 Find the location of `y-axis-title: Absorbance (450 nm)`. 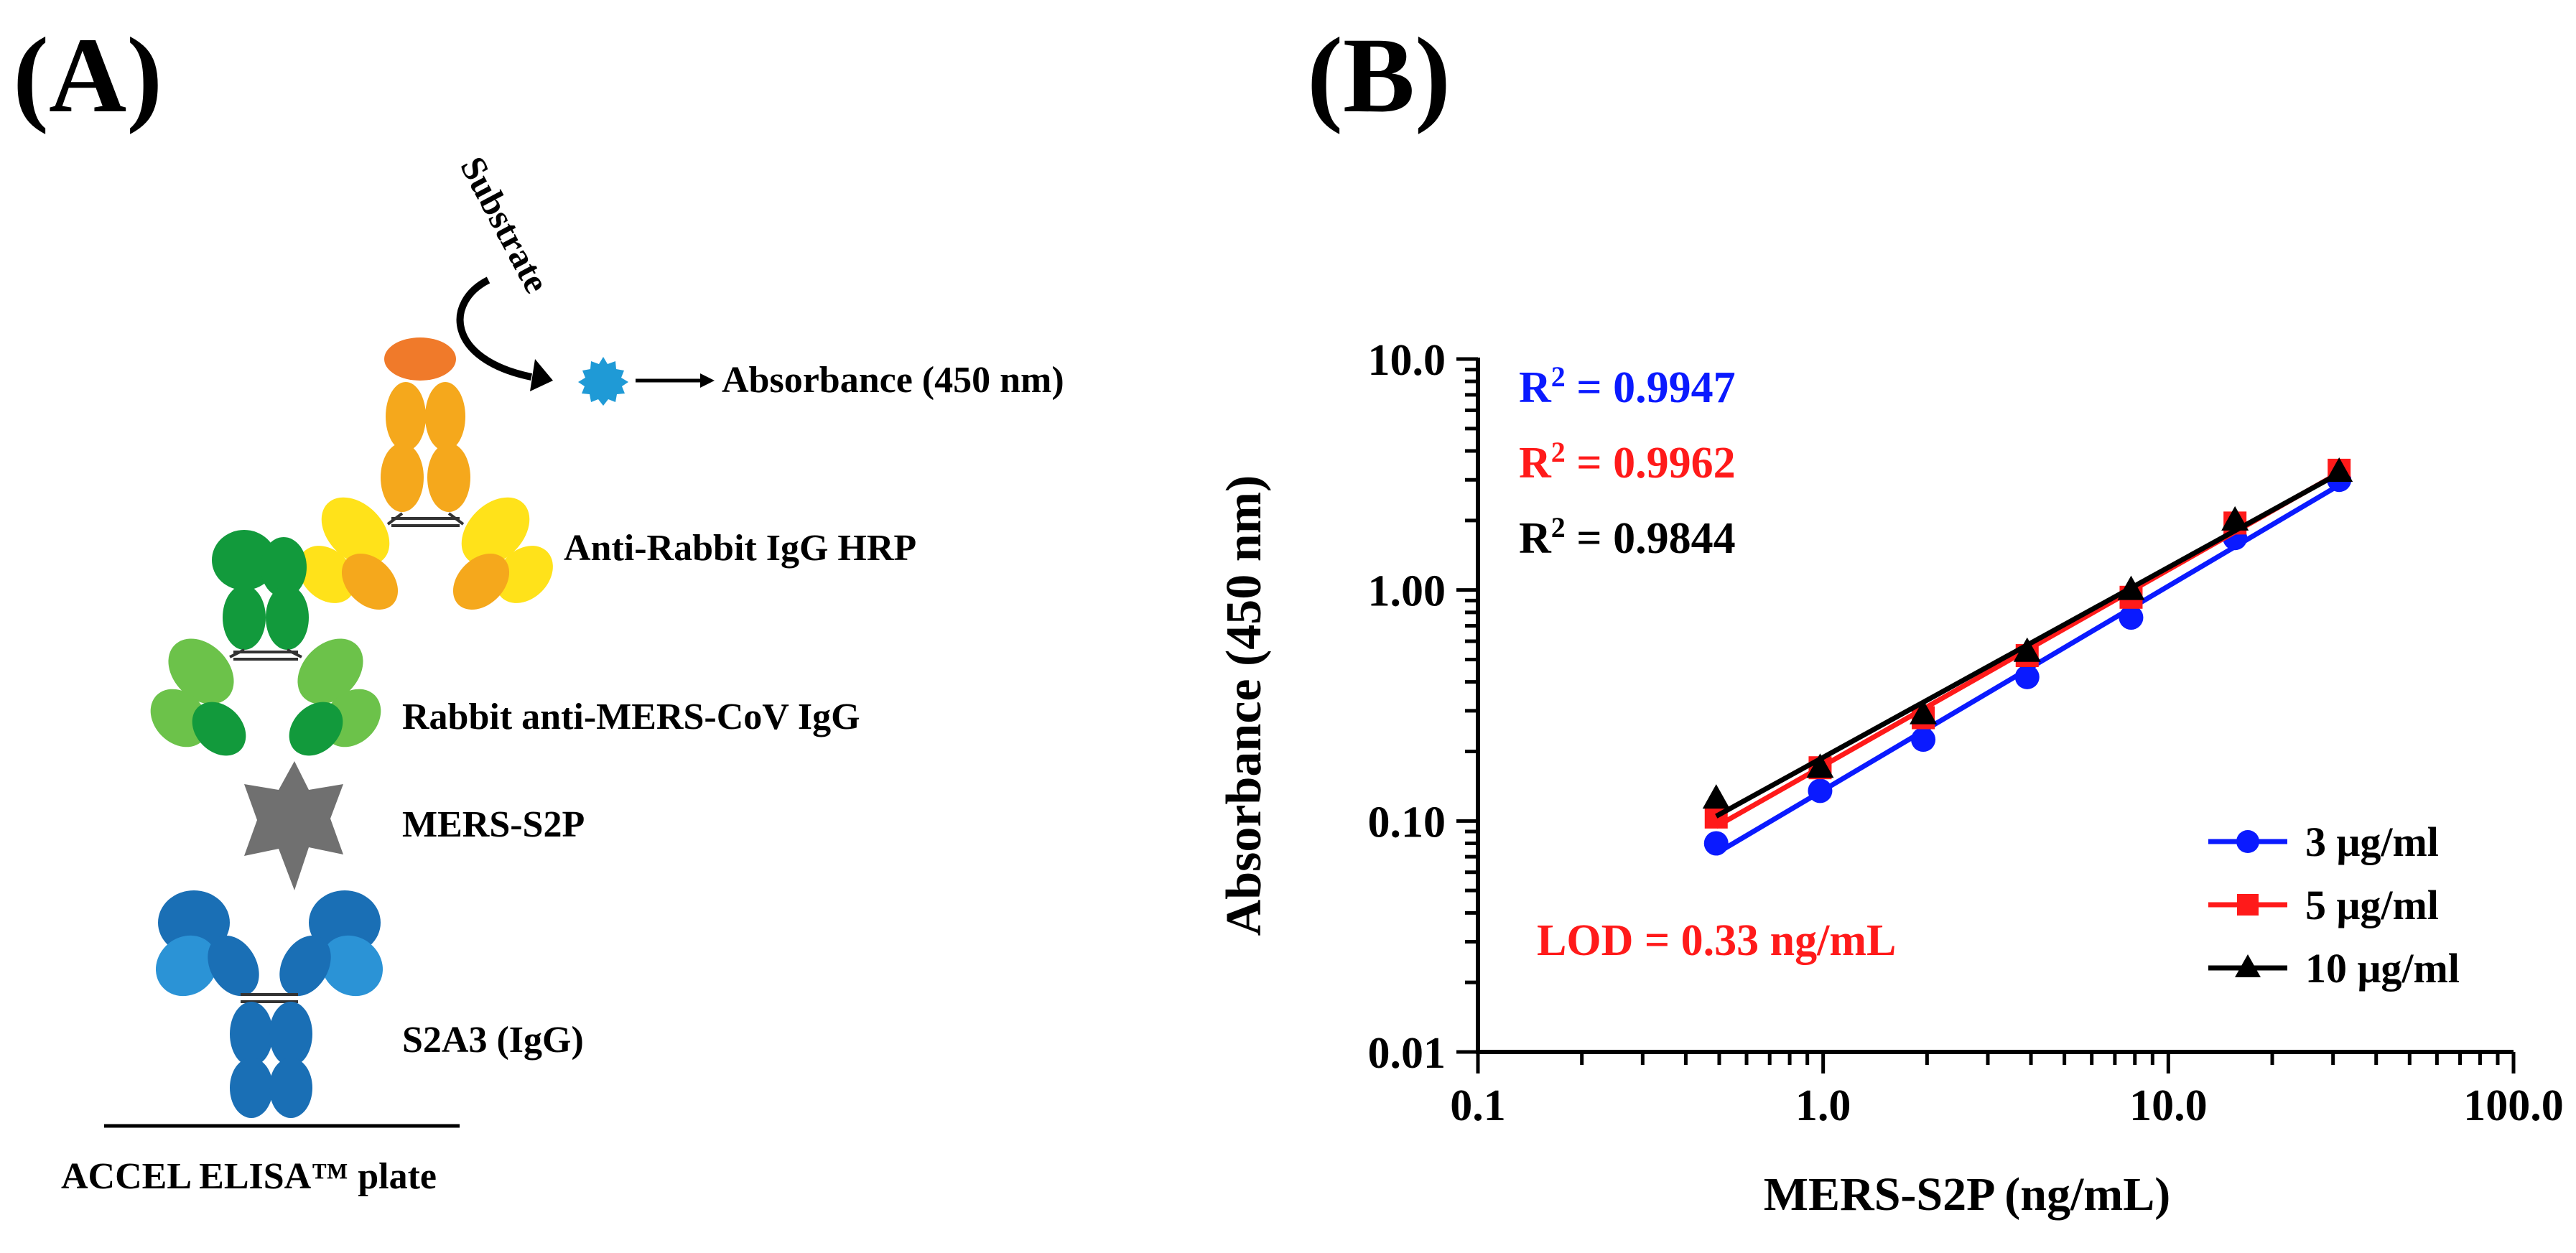

y-axis-title: Absorbance (450 nm) is located at coordinates (1244, 705).